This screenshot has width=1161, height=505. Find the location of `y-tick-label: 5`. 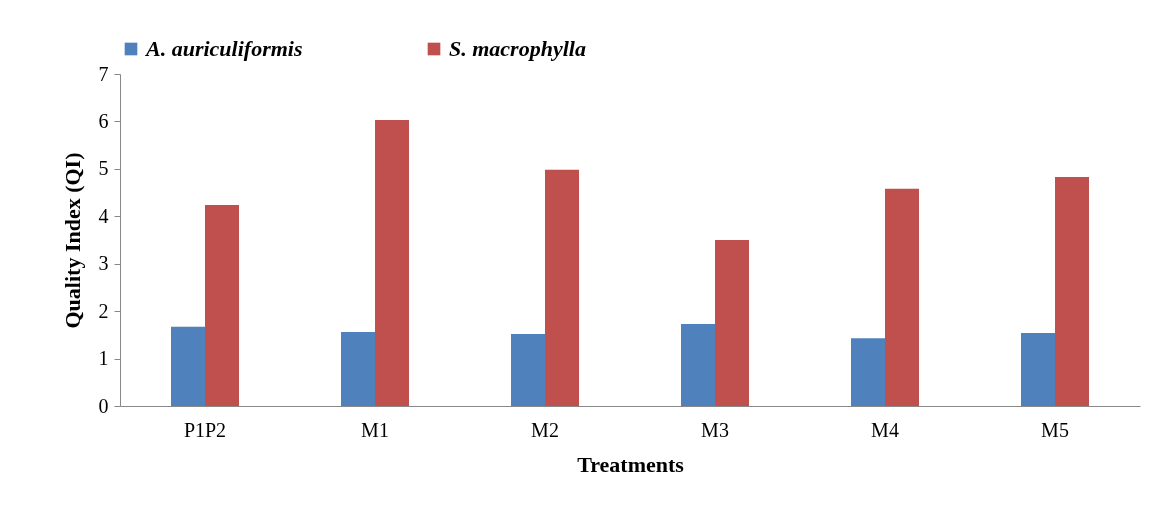

y-tick-label: 5 is located at coordinates (103, 168).